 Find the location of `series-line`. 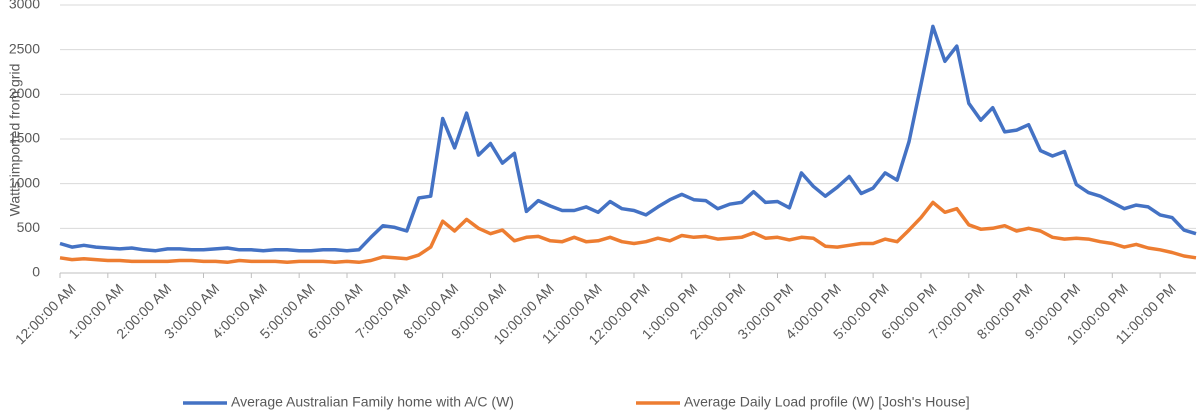

series-line is located at coordinates (628, 232).